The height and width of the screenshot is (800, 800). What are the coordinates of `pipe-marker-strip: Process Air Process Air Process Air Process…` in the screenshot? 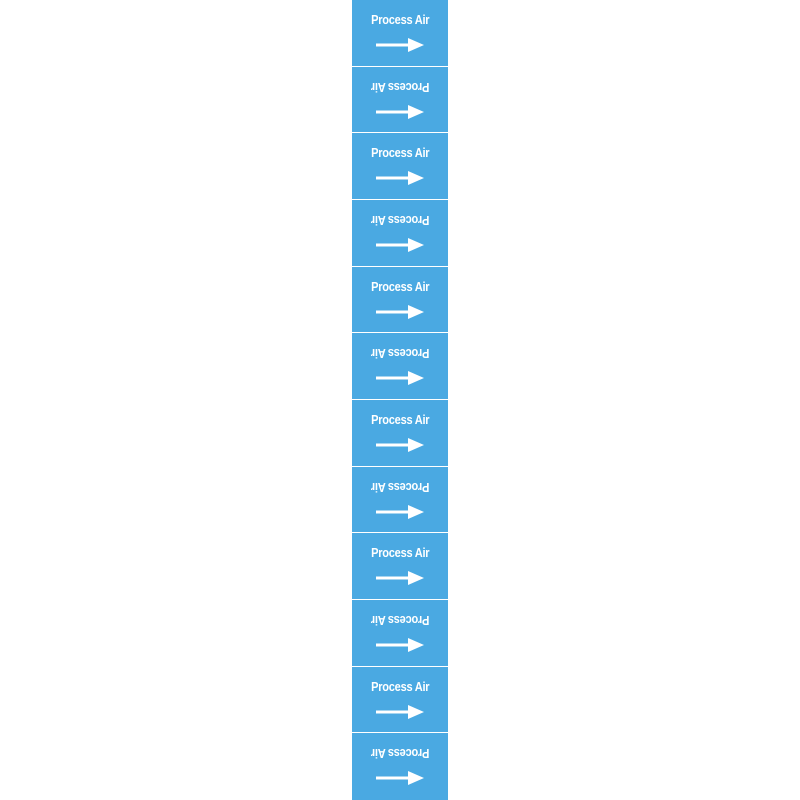 It's located at (400, 400).